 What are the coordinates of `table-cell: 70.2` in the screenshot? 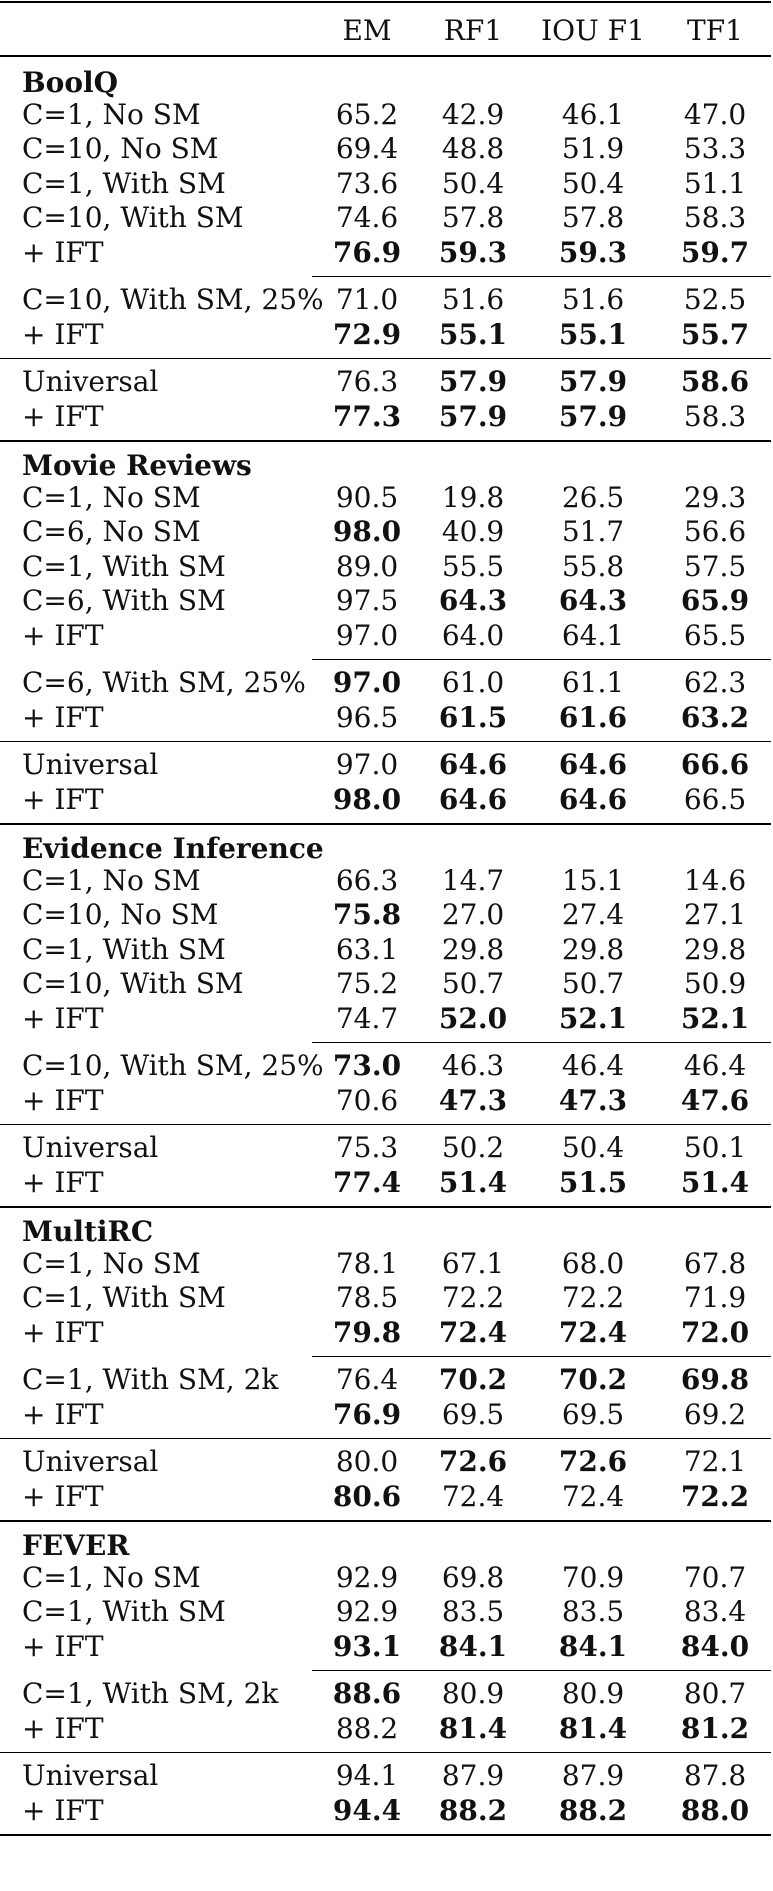 It's located at (473, 1379).